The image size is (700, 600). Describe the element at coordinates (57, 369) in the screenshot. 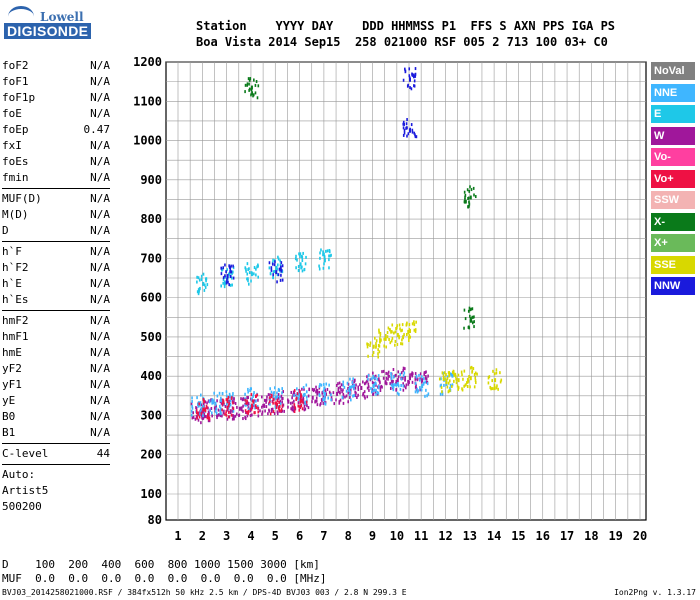

I see `param-row: yF2 N/A` at that location.